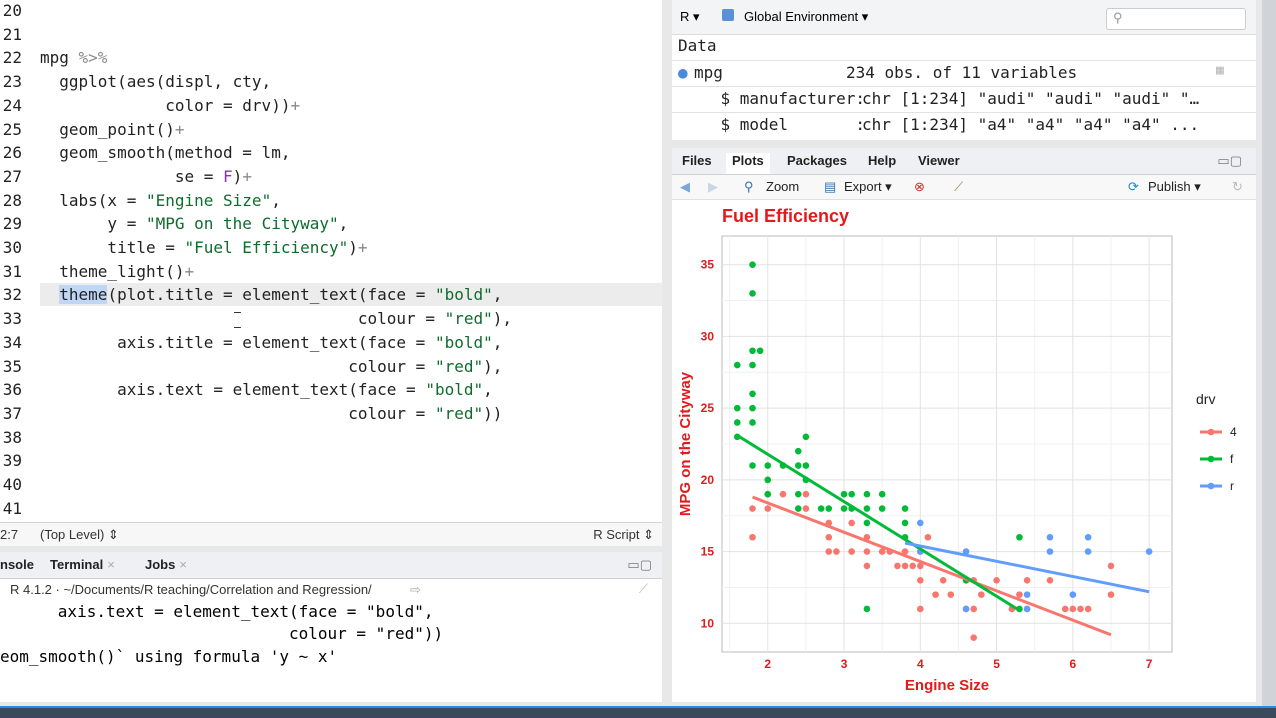  Describe the element at coordinates (817, 160) in the screenshot. I see `tab-packages: Packages` at that location.